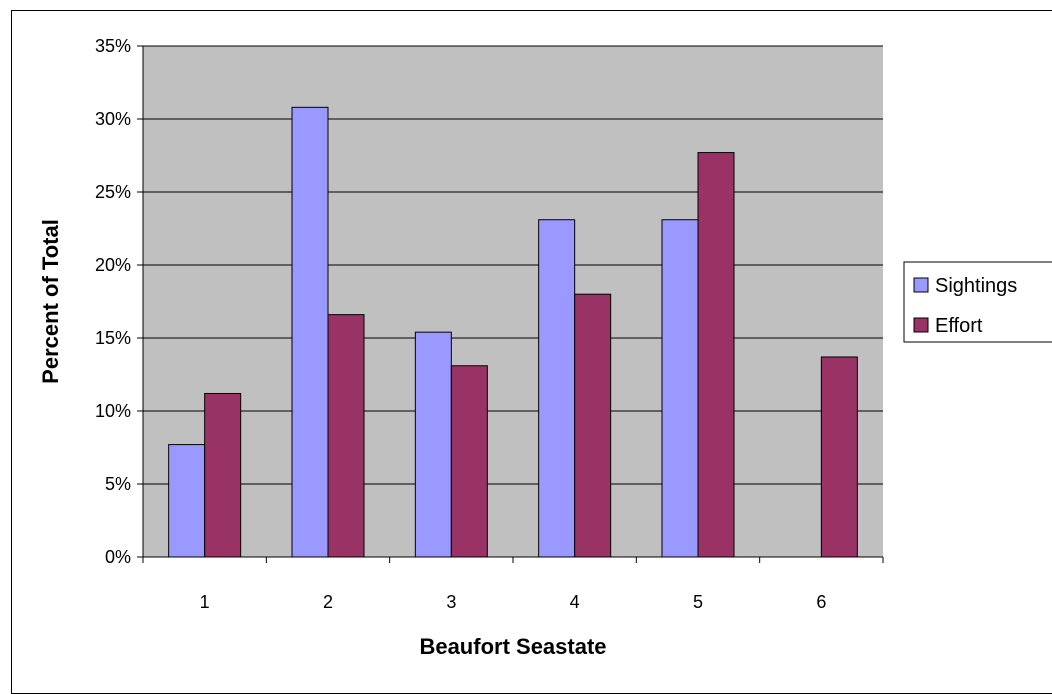 The width and height of the screenshot is (1052, 694). I want to click on x-axis-title: Beaufort Seastate, so click(512, 646).